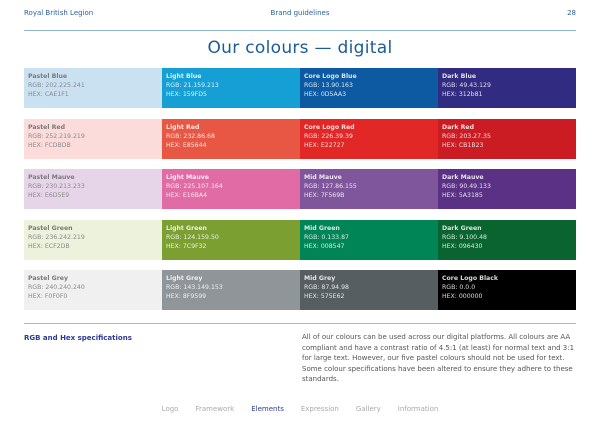 Image resolution: width=600 pixels, height=424 pixels. Describe the element at coordinates (470, 278) in the screenshot. I see `swatch-name: Core Logo Black` at that location.